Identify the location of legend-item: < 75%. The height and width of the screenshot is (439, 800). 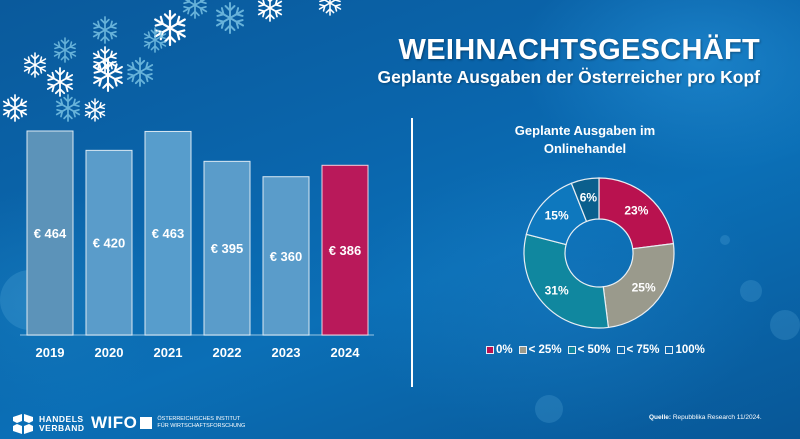
(638, 350).